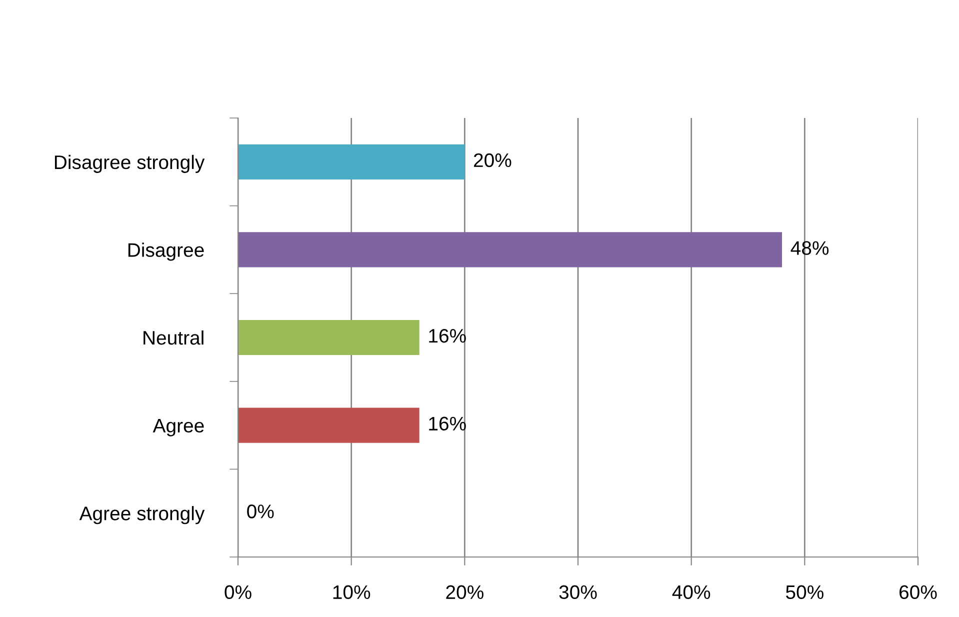 Image resolution: width=959 pixels, height=617 pixels. Describe the element at coordinates (142, 515) in the screenshot. I see `y-tick-label: Agree strongly` at that location.